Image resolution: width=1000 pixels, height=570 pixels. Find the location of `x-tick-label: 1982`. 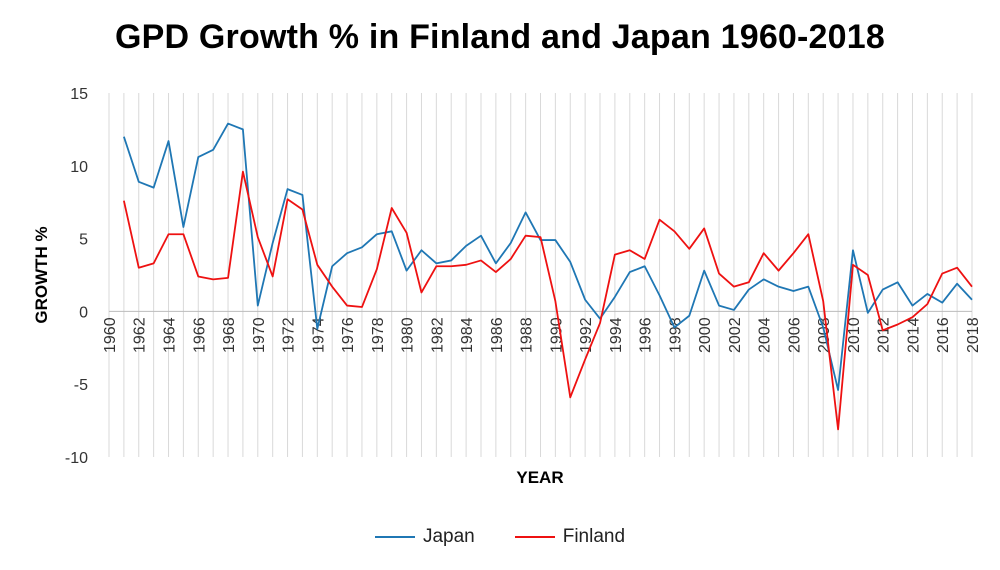

x-tick-label: 1982 is located at coordinates (437, 335).